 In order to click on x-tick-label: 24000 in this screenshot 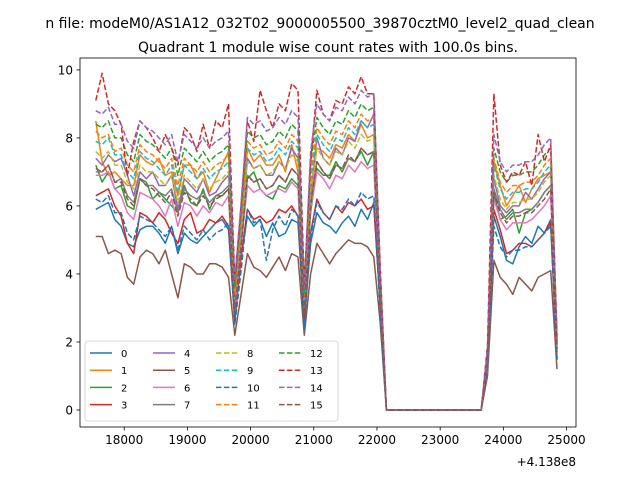, I will do `click(503, 440)`.